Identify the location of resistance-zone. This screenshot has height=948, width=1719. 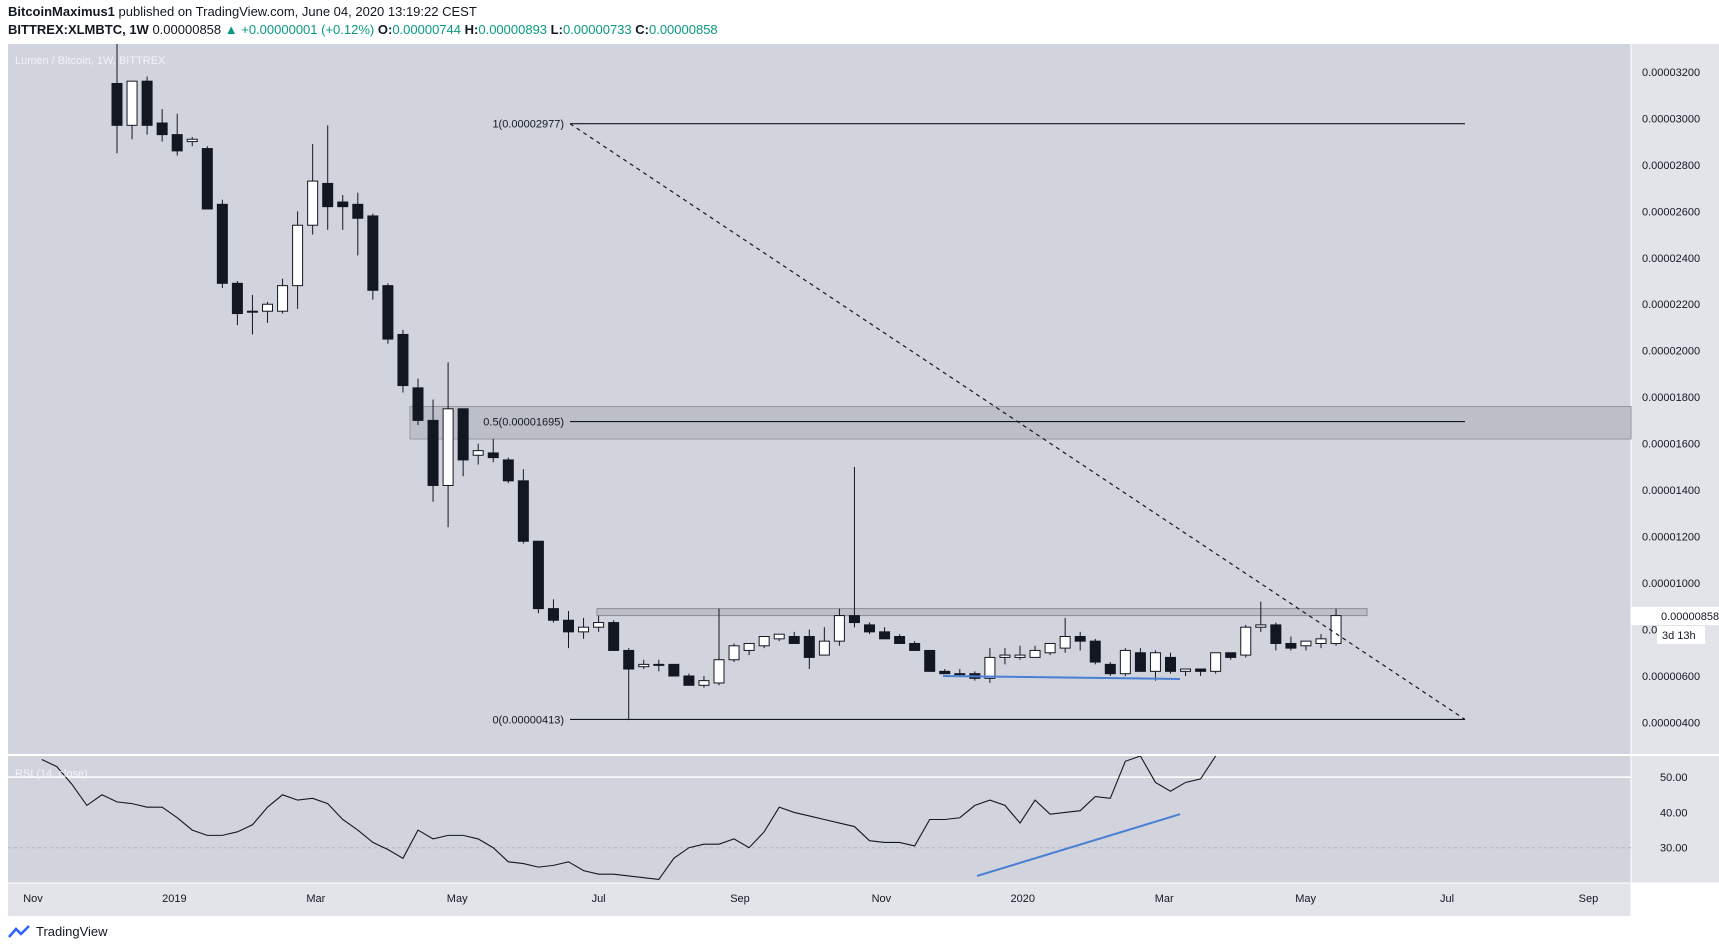
(1020, 422).